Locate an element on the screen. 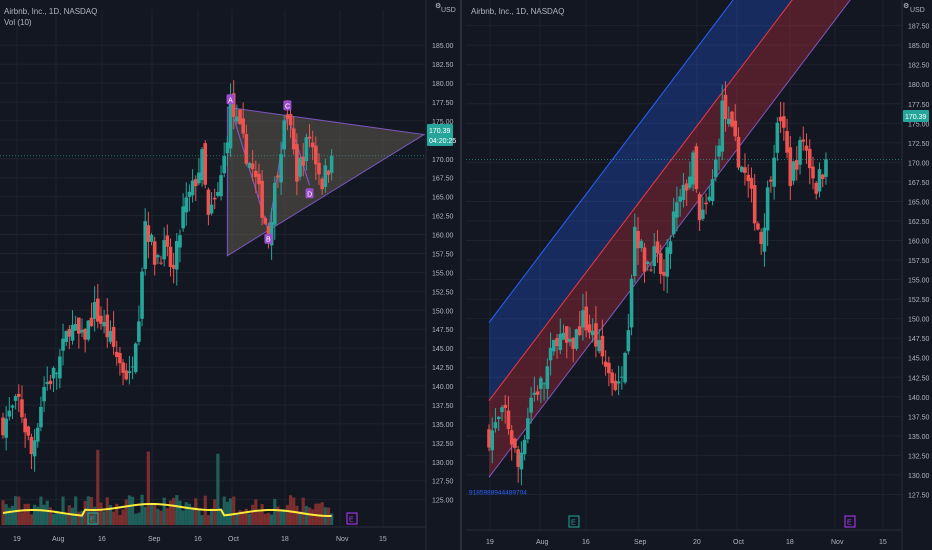 The width and height of the screenshot is (932, 550). price-tick-label: 162.50 is located at coordinates (443, 217).